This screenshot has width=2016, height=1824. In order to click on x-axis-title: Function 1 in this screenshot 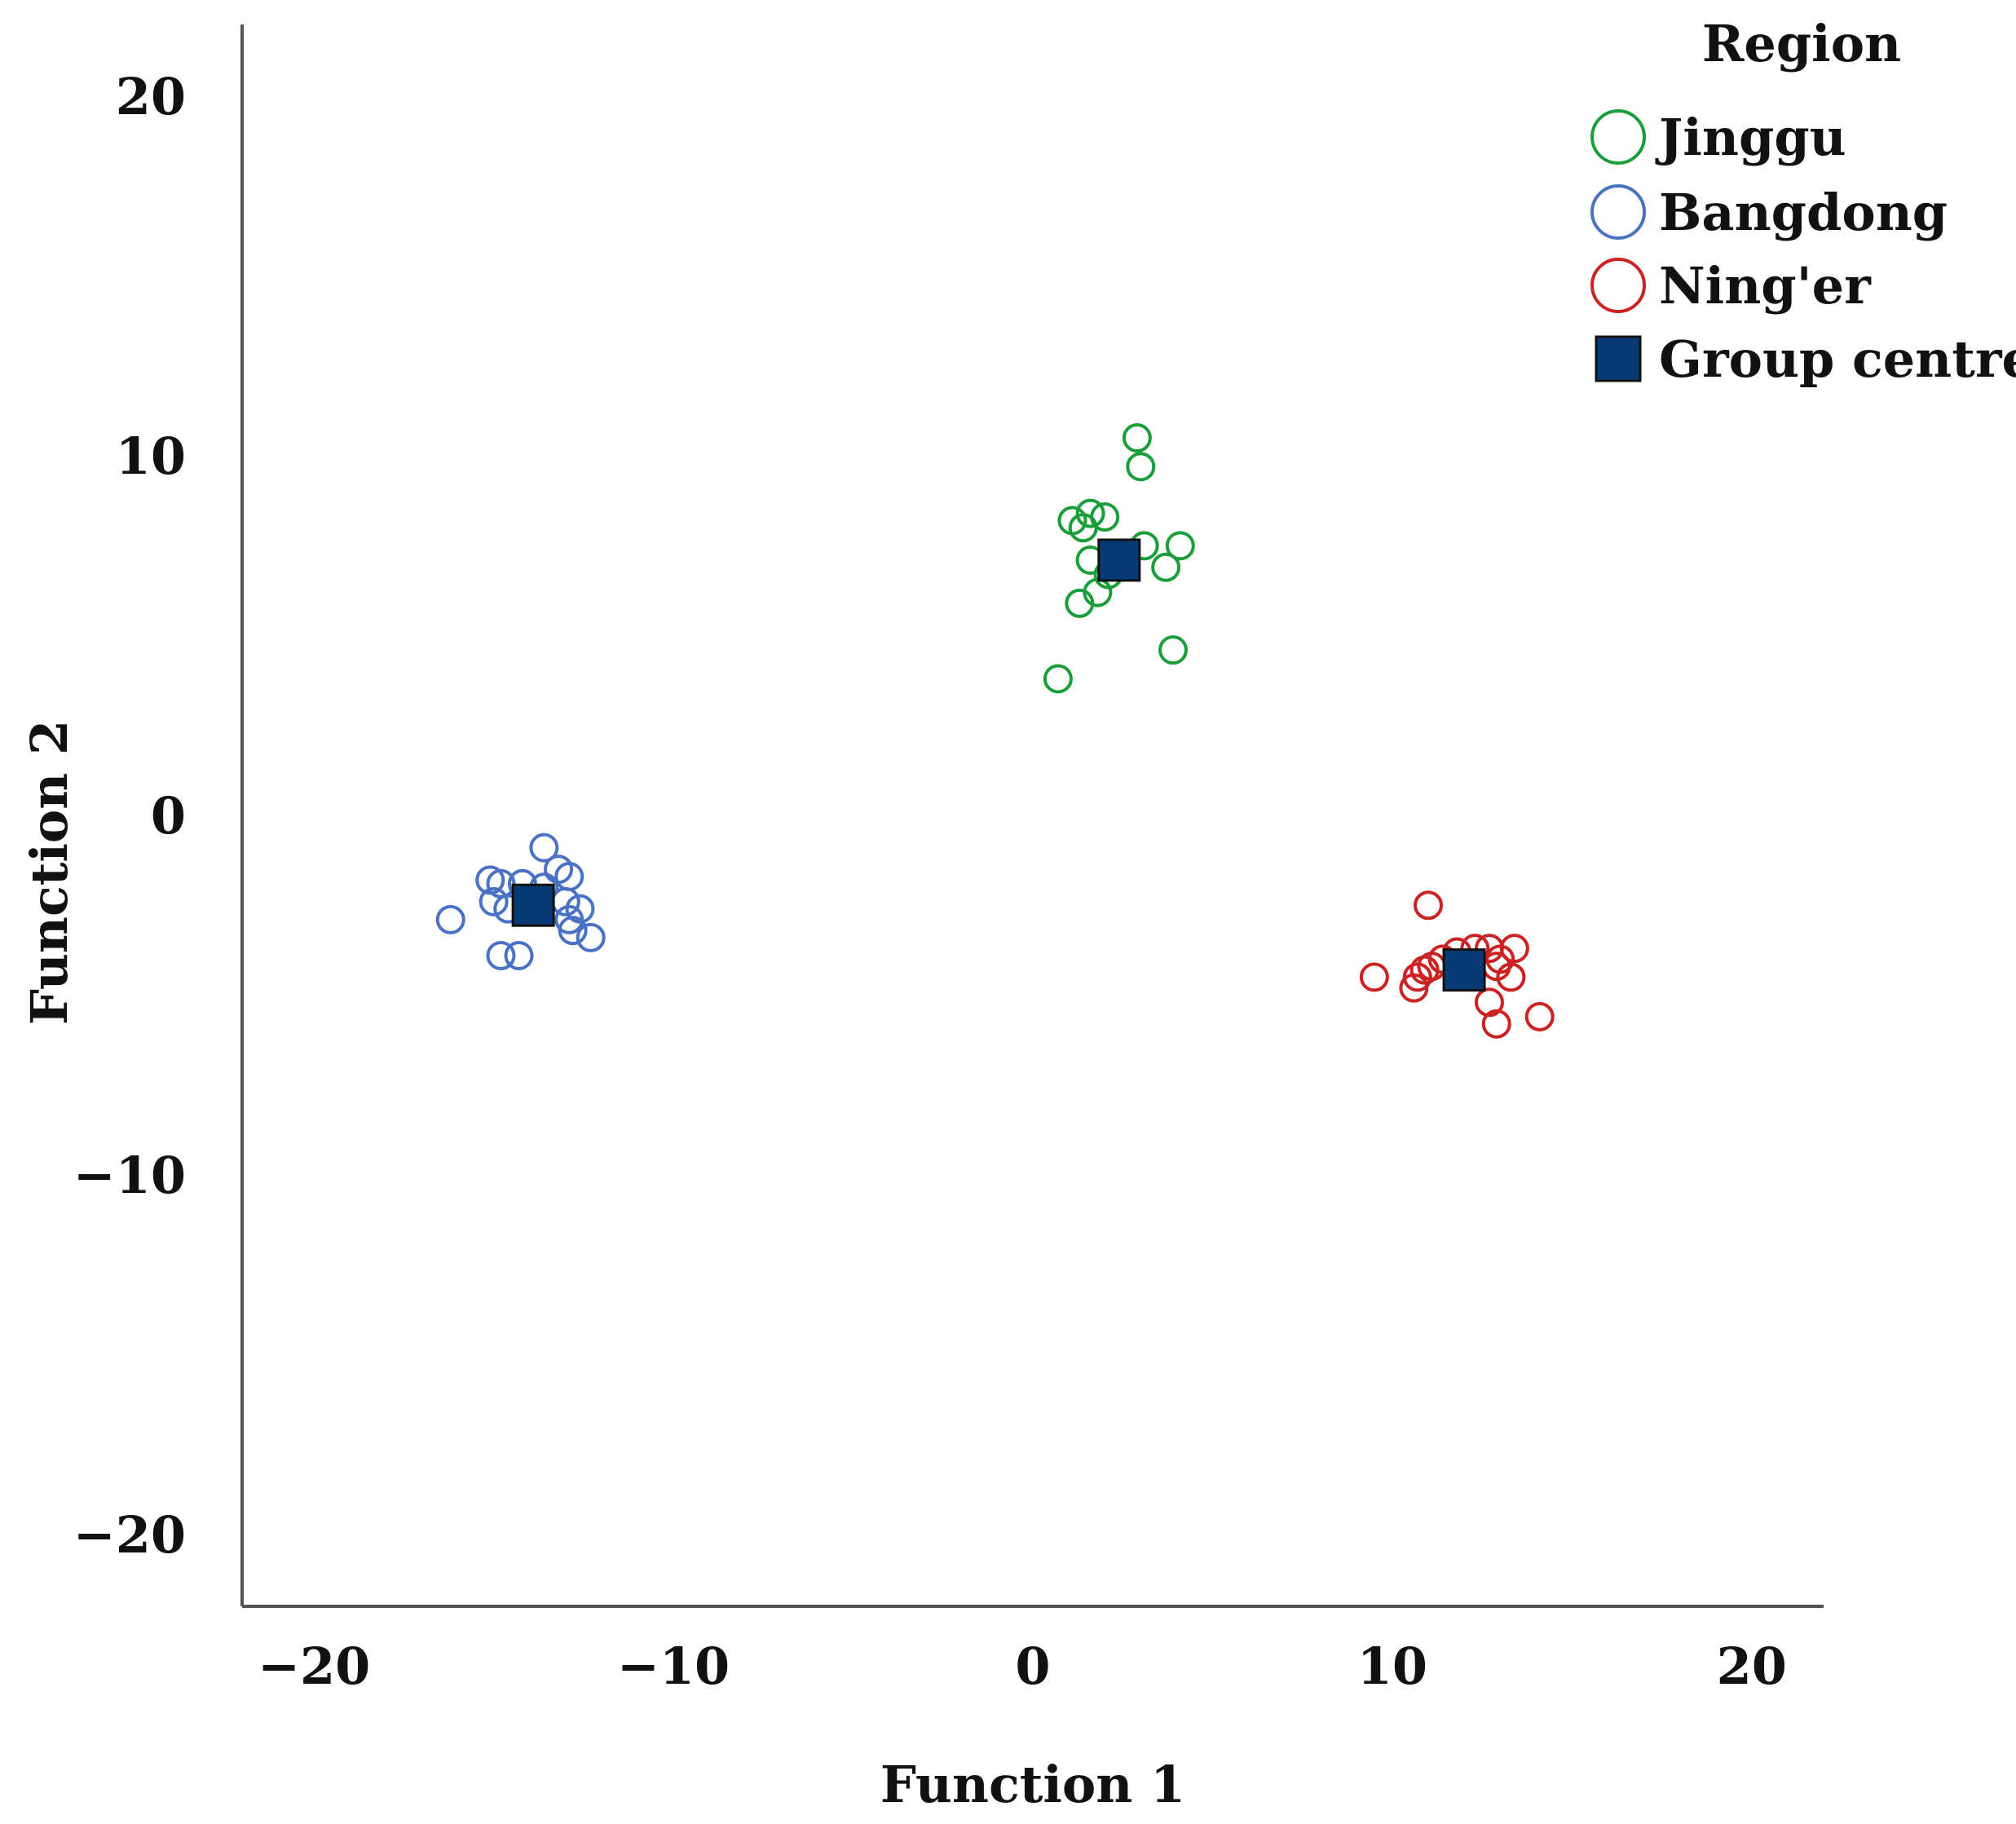, I will do `click(1032, 1784)`.